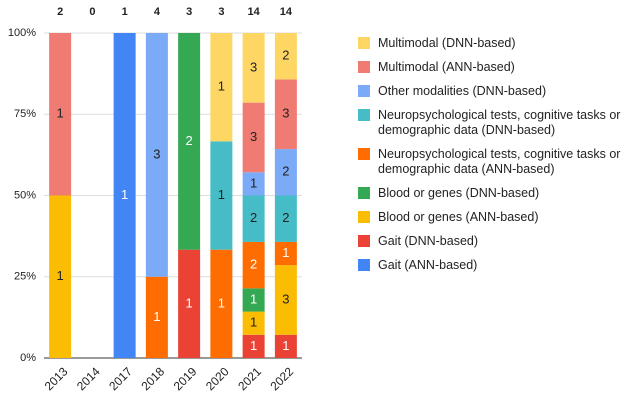  I want to click on legend-item: Multimodal (DNN-based), so click(498, 43).